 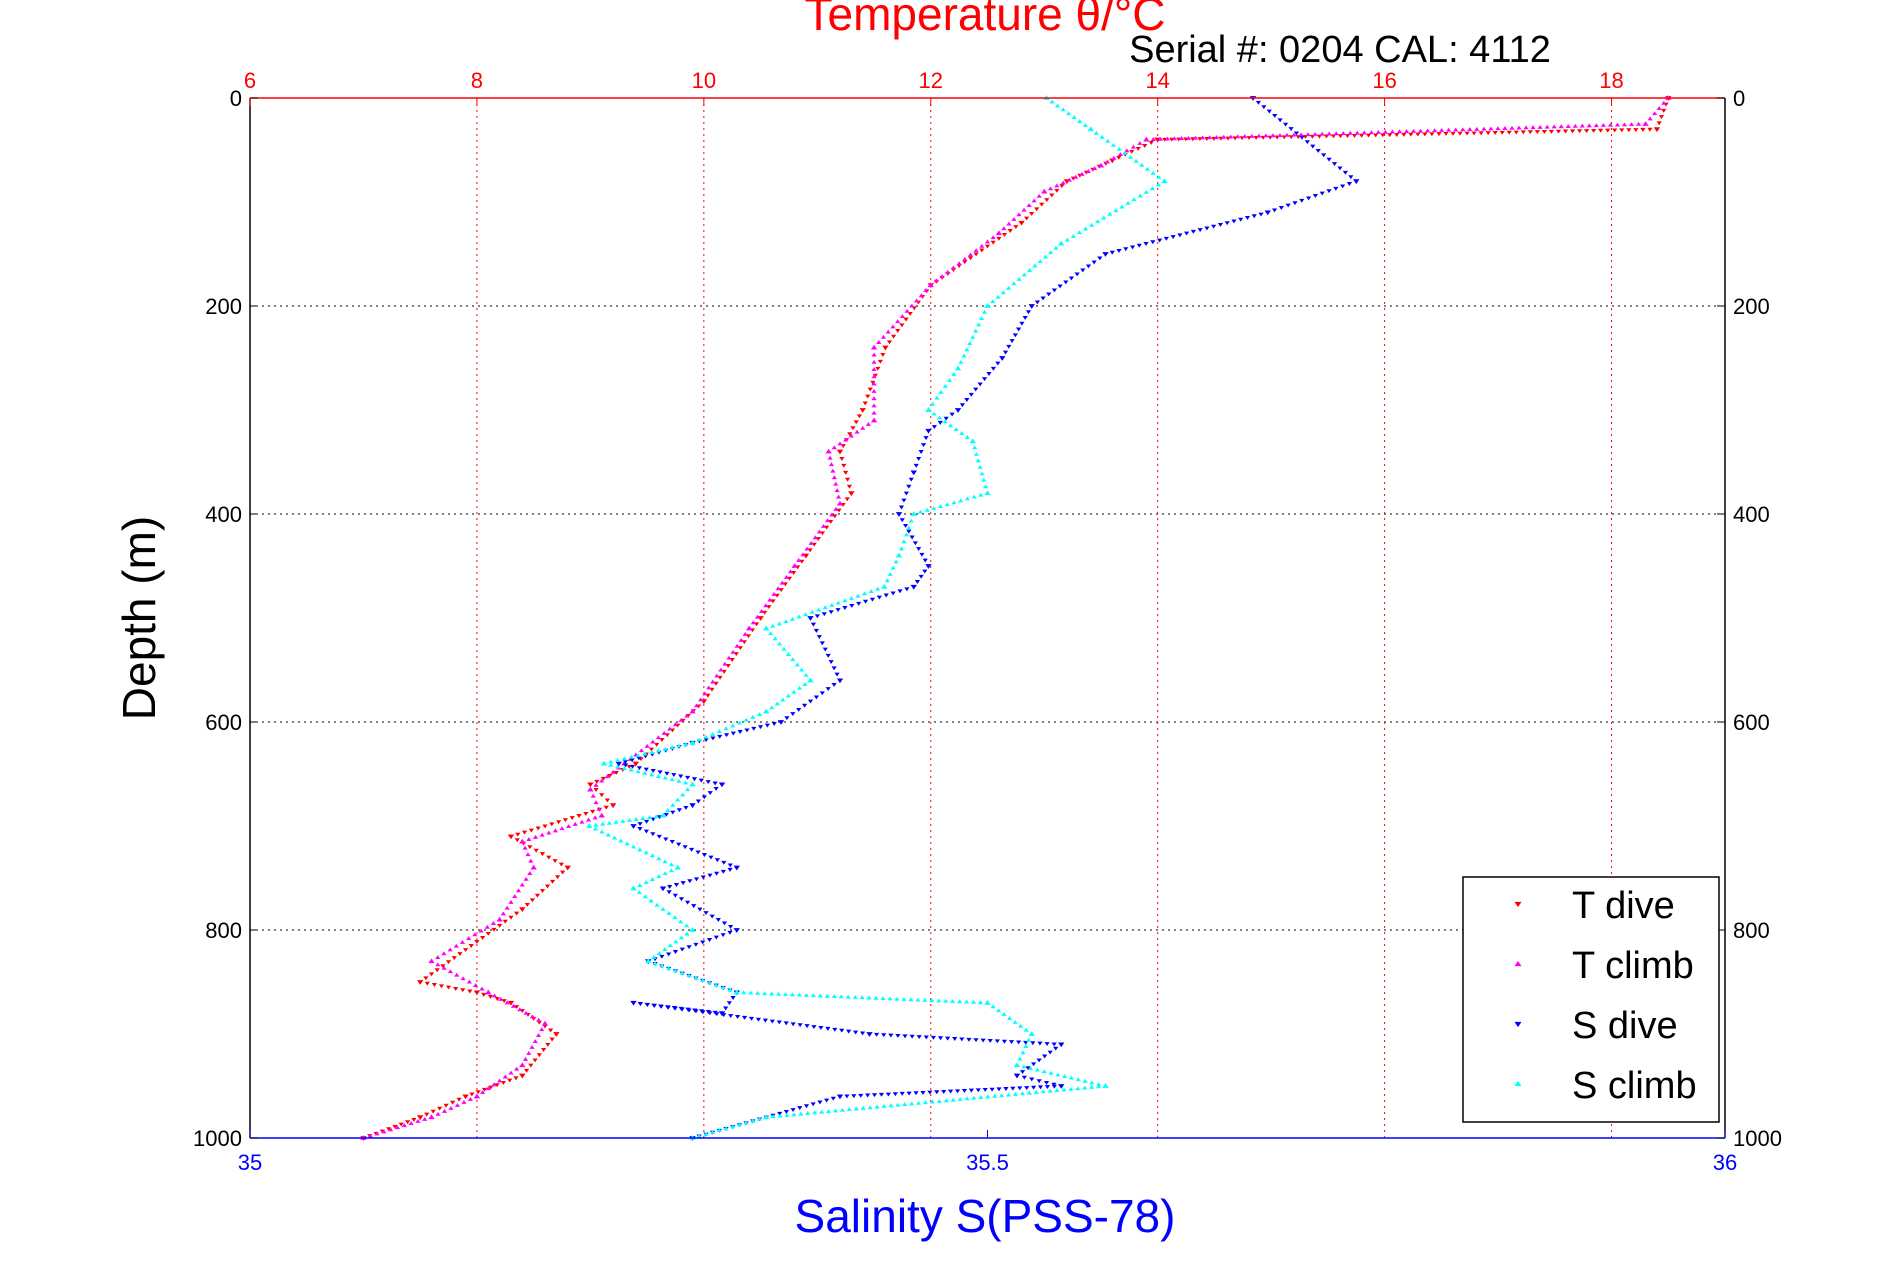 What do you see at coordinates (223, 514) in the screenshot?
I see `depth-tick-label-left: 400` at bounding box center [223, 514].